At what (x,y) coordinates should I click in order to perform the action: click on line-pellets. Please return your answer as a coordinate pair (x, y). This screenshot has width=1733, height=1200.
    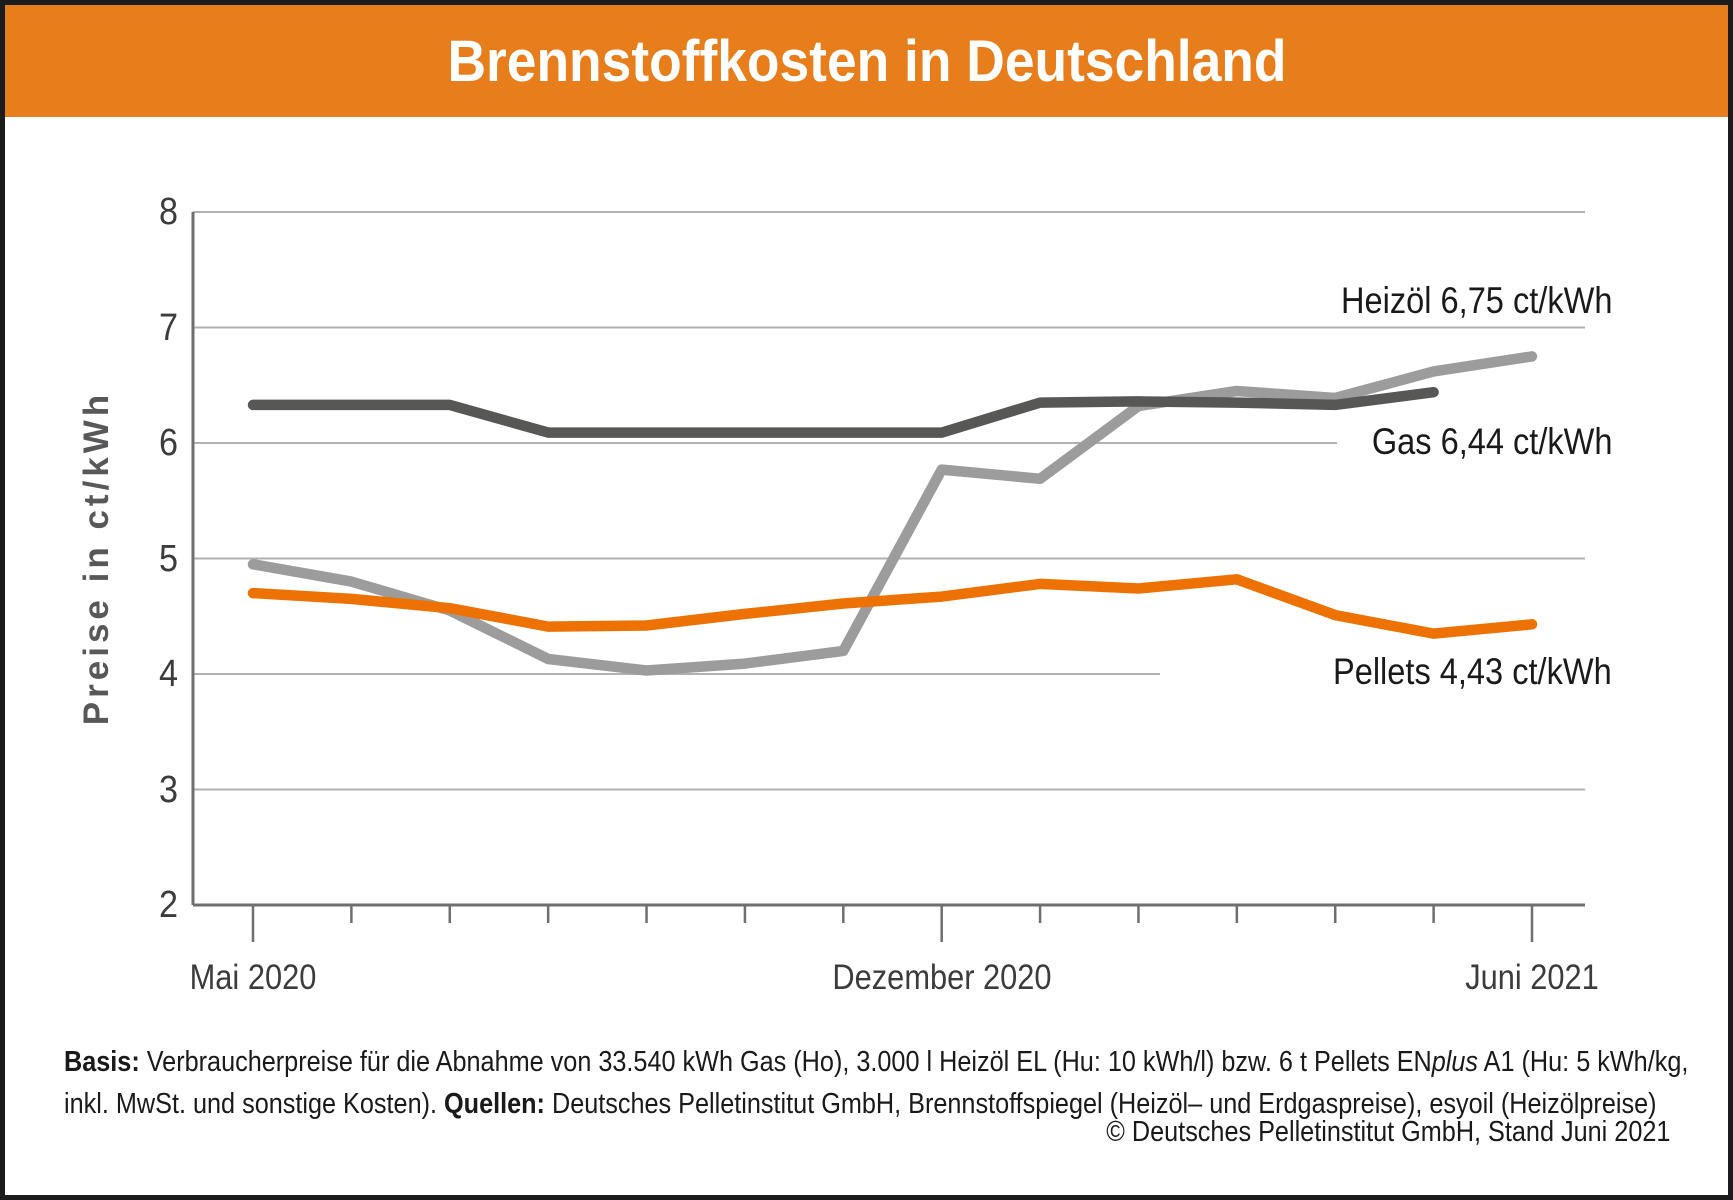
    Looking at the image, I should click on (892, 606).